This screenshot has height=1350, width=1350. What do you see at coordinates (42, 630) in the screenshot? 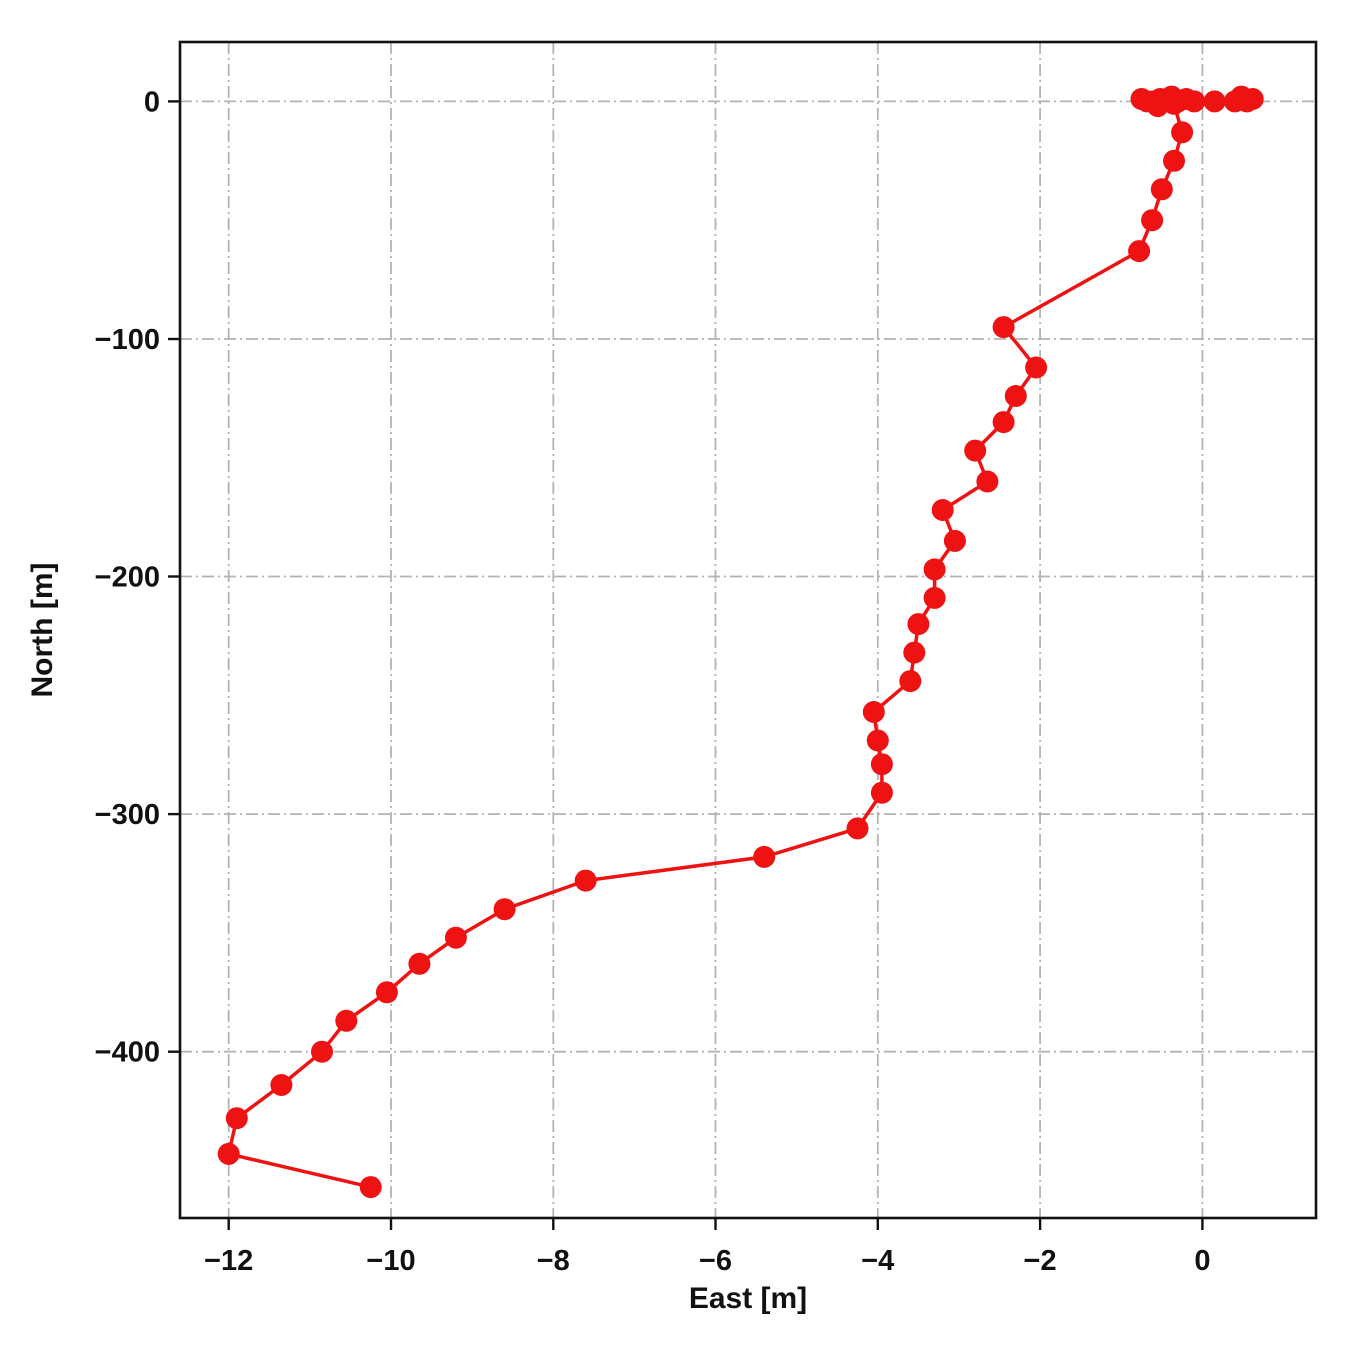
I see `y-axis-label: North [m]` at bounding box center [42, 630].